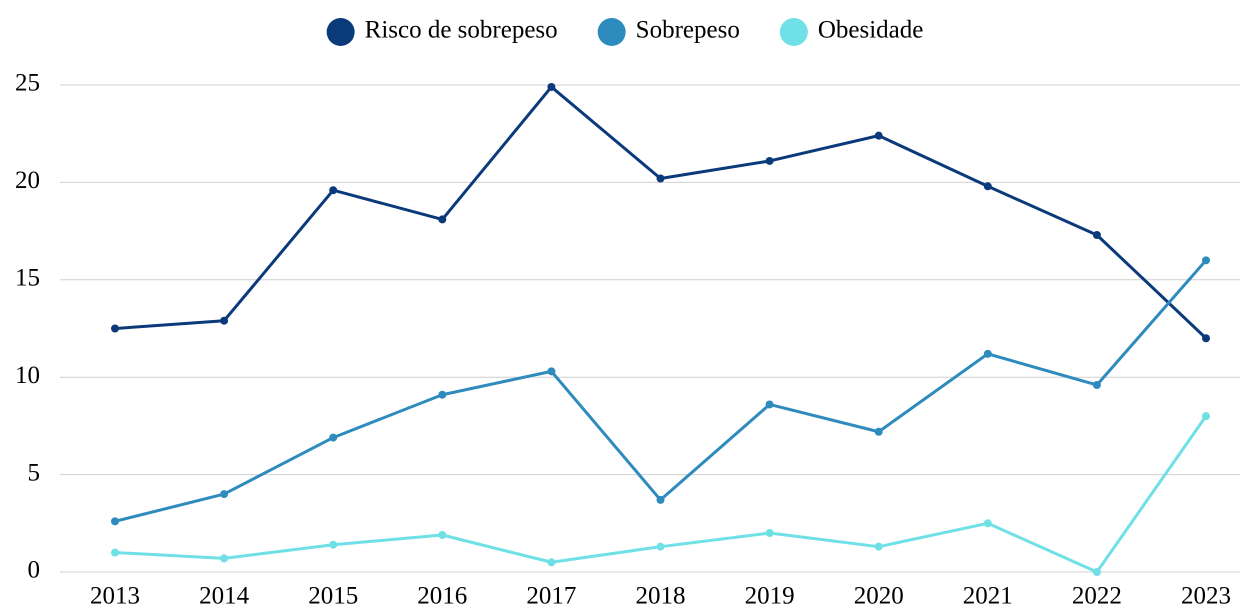  What do you see at coordinates (770, 596) in the screenshot?
I see `x-tick-label: 2019` at bounding box center [770, 596].